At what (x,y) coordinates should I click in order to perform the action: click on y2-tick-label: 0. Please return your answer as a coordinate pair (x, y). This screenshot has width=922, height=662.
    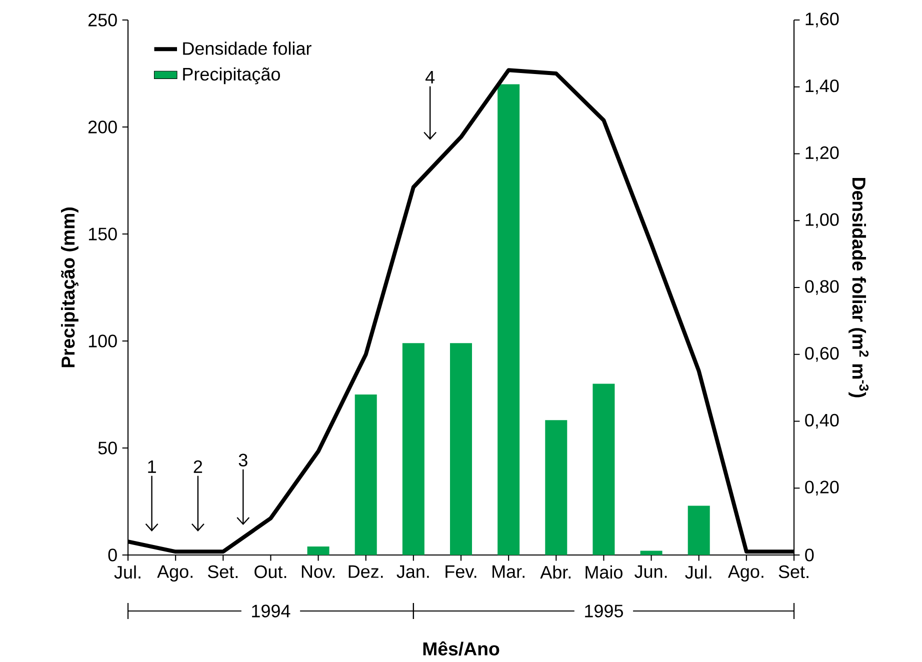
    Looking at the image, I should click on (809, 555).